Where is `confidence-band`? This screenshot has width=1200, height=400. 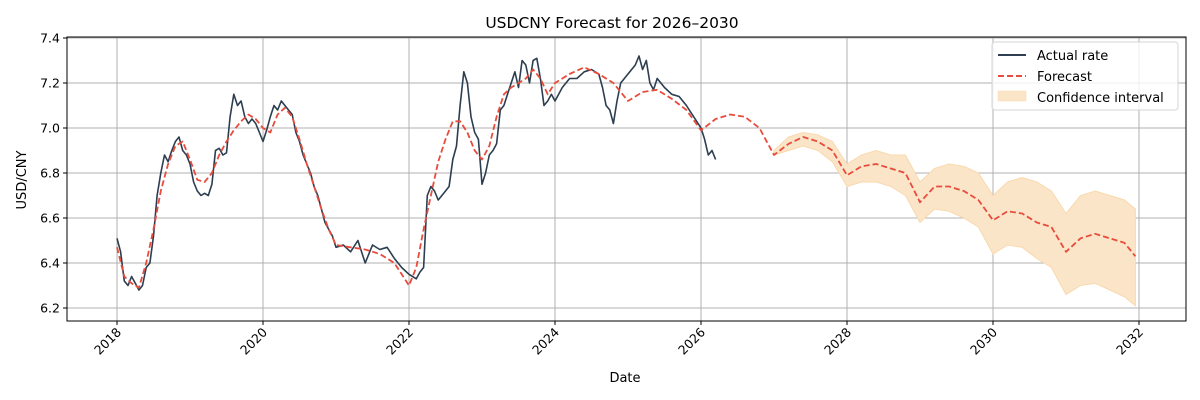 confidence-band is located at coordinates (954, 219).